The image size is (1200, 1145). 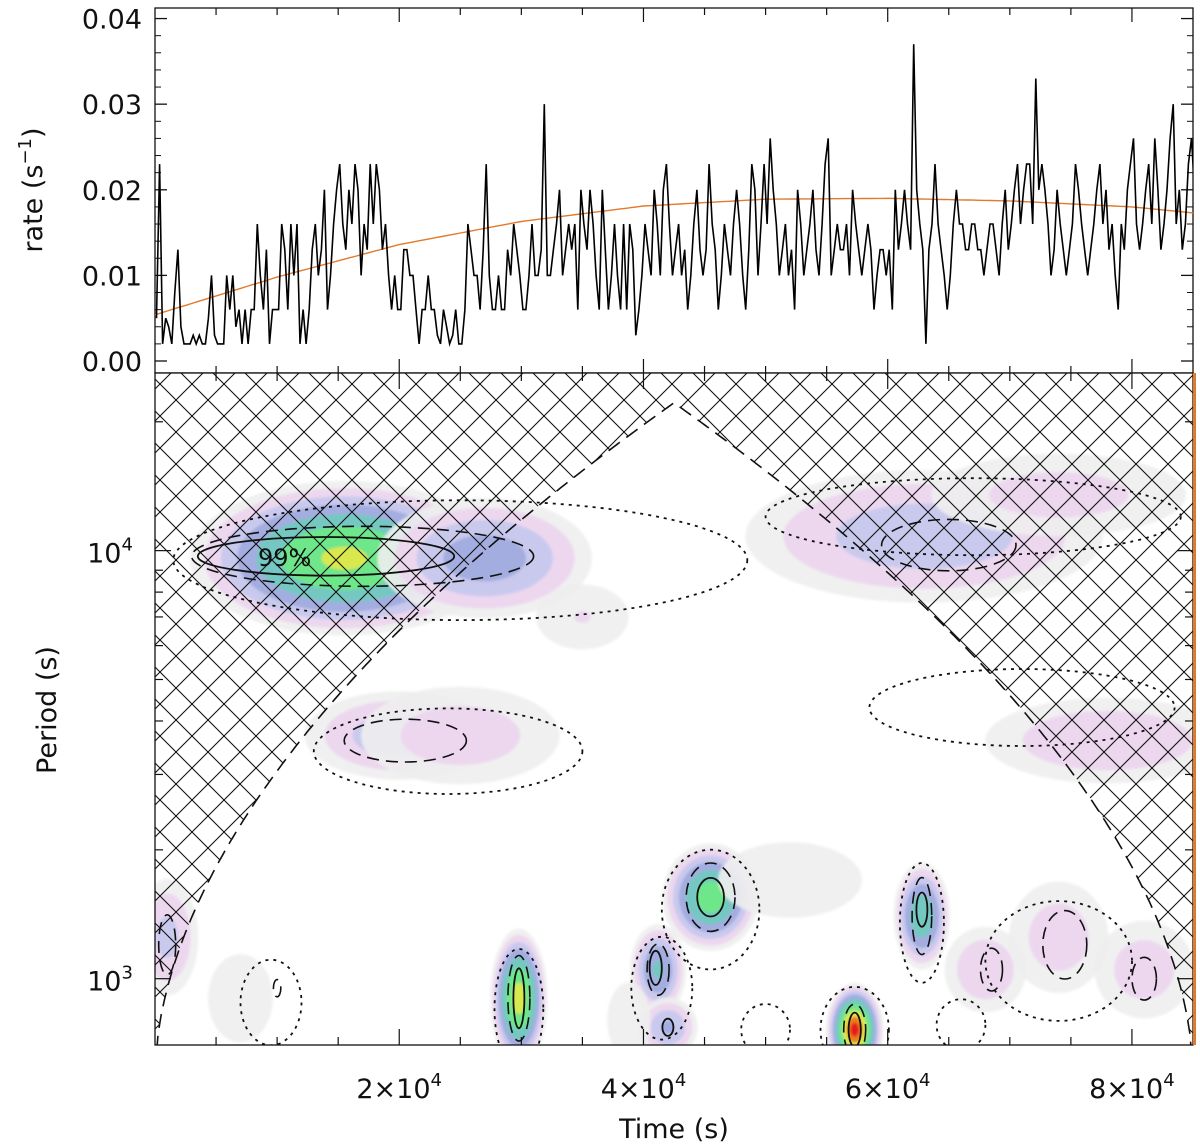 I want to click on x-tick-mant: 2×10, so click(x=393, y=1089).